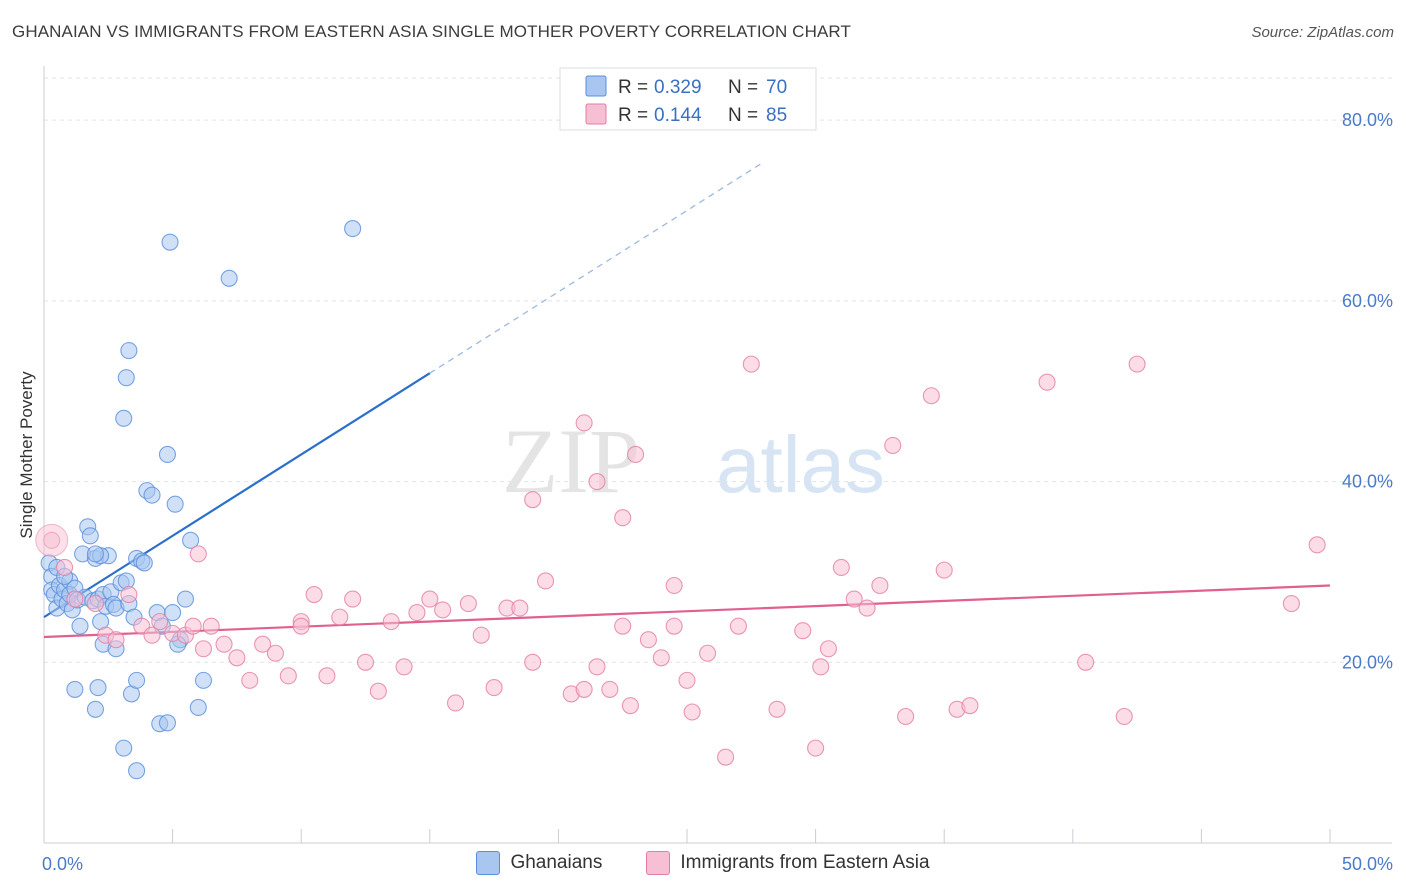  What do you see at coordinates (1367, 662) in the screenshot?
I see `y-tick-label: 20.0%` at bounding box center [1367, 662].